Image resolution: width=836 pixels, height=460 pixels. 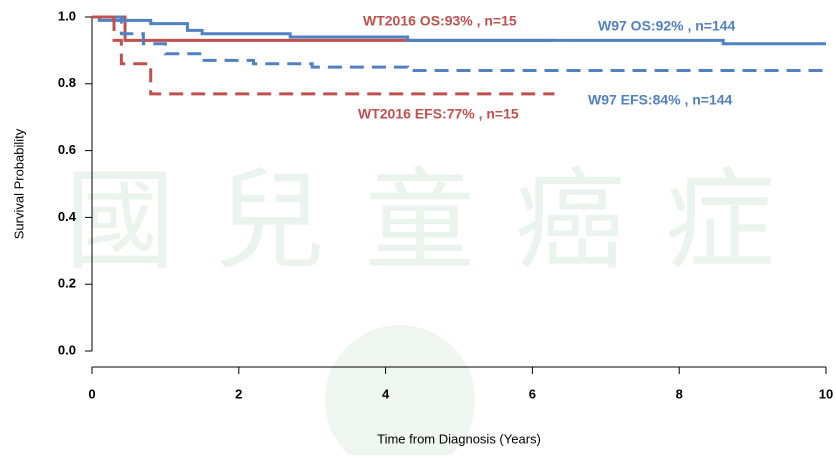 I want to click on watermark-logo, so click(x=400, y=392).